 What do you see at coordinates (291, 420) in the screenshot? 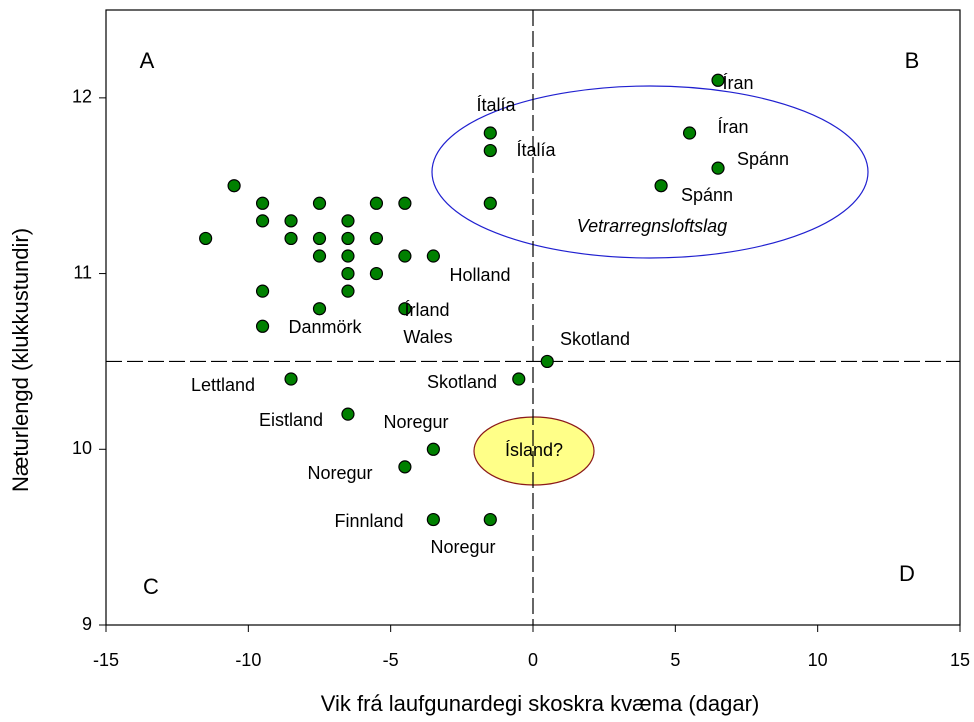
I see `annotation: Eistland` at bounding box center [291, 420].